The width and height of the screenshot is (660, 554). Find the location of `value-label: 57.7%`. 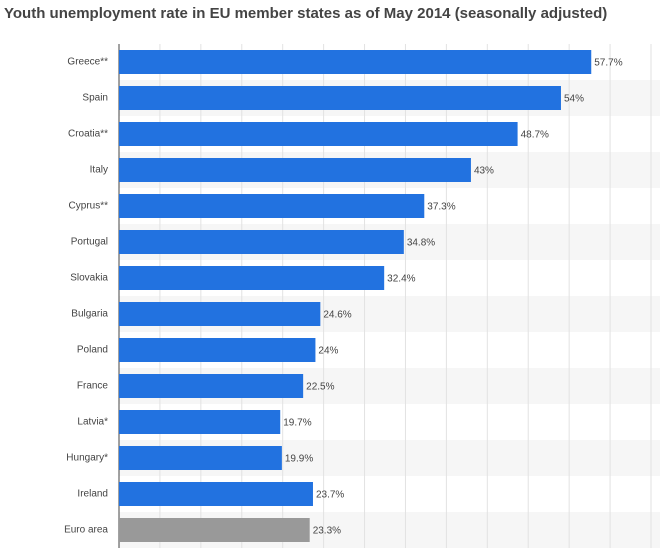

value-label: 57.7% is located at coordinates (608, 63).